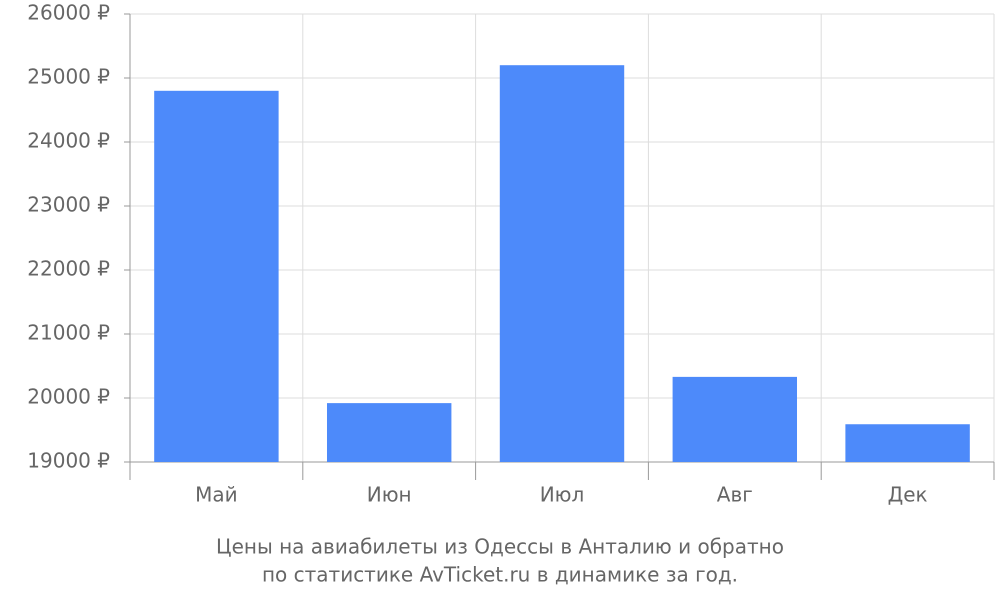 The width and height of the screenshot is (1000, 600). Describe the element at coordinates (68, 141) in the screenshot. I see `y-tick-label: 24000 ₽` at that location.